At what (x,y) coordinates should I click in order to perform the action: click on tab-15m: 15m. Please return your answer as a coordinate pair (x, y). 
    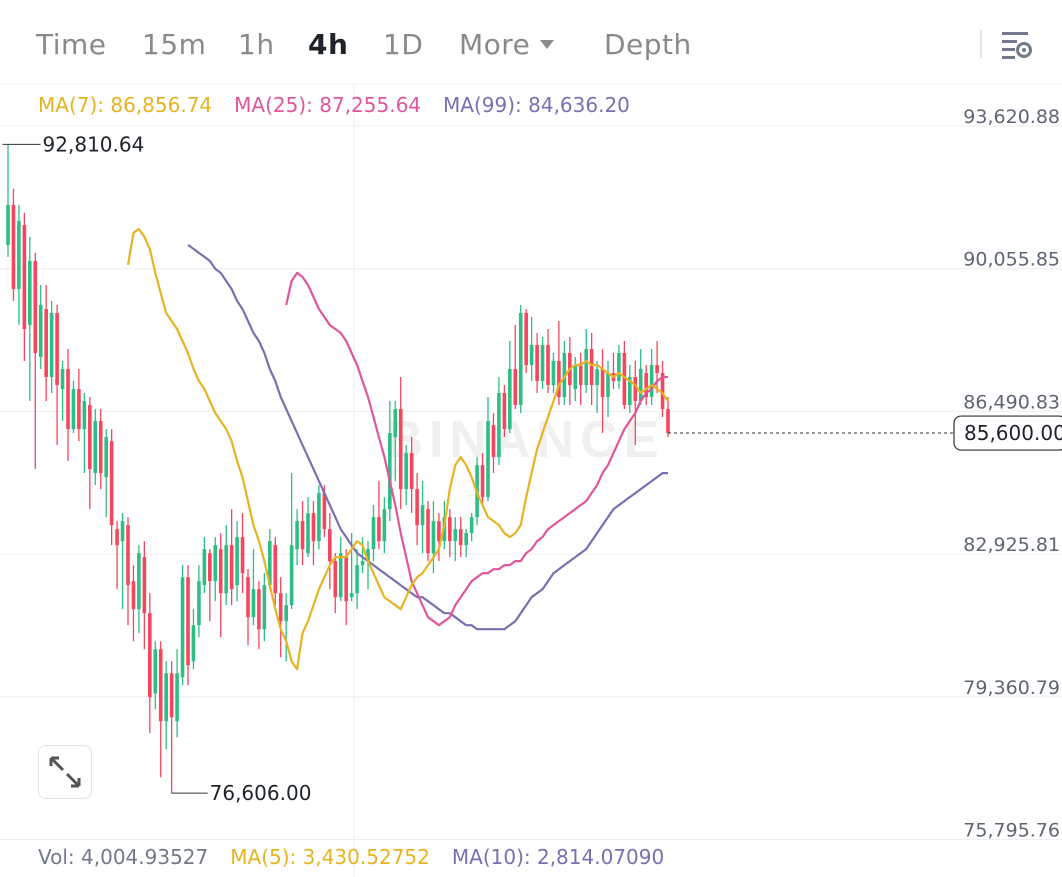
    Looking at the image, I should click on (174, 44).